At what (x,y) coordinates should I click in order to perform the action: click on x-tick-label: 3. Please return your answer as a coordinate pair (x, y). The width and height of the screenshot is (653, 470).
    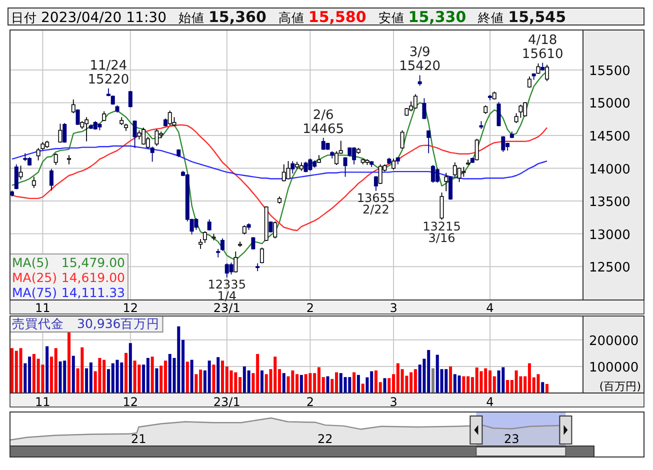
    Looking at the image, I should click on (394, 308).